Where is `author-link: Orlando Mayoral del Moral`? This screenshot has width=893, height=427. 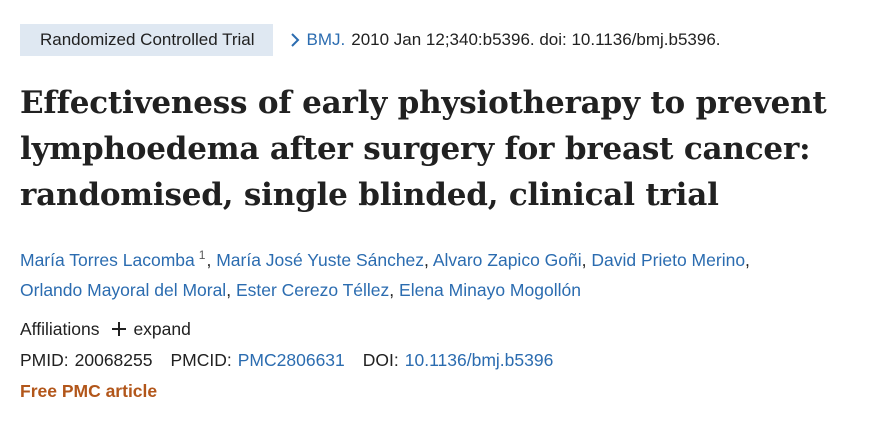
author-link: Orlando Mayoral del Moral is located at coordinates (123, 289).